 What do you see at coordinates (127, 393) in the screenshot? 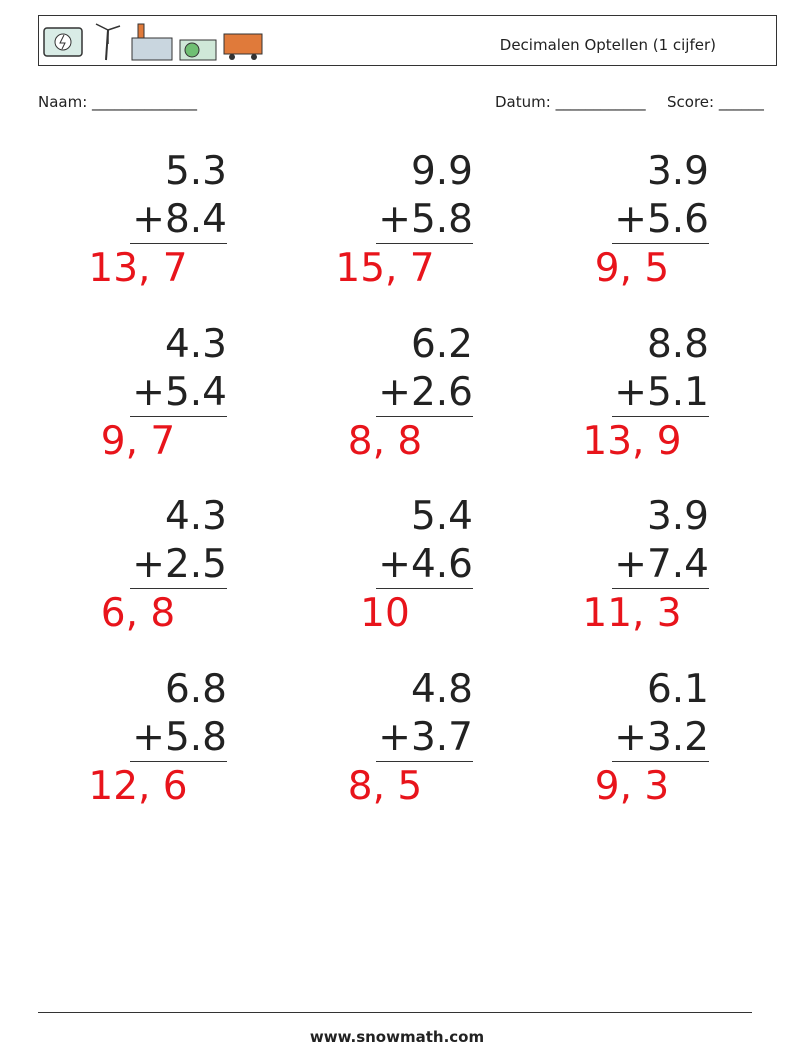
I see `bottom-number: +5.4` at bounding box center [127, 393].